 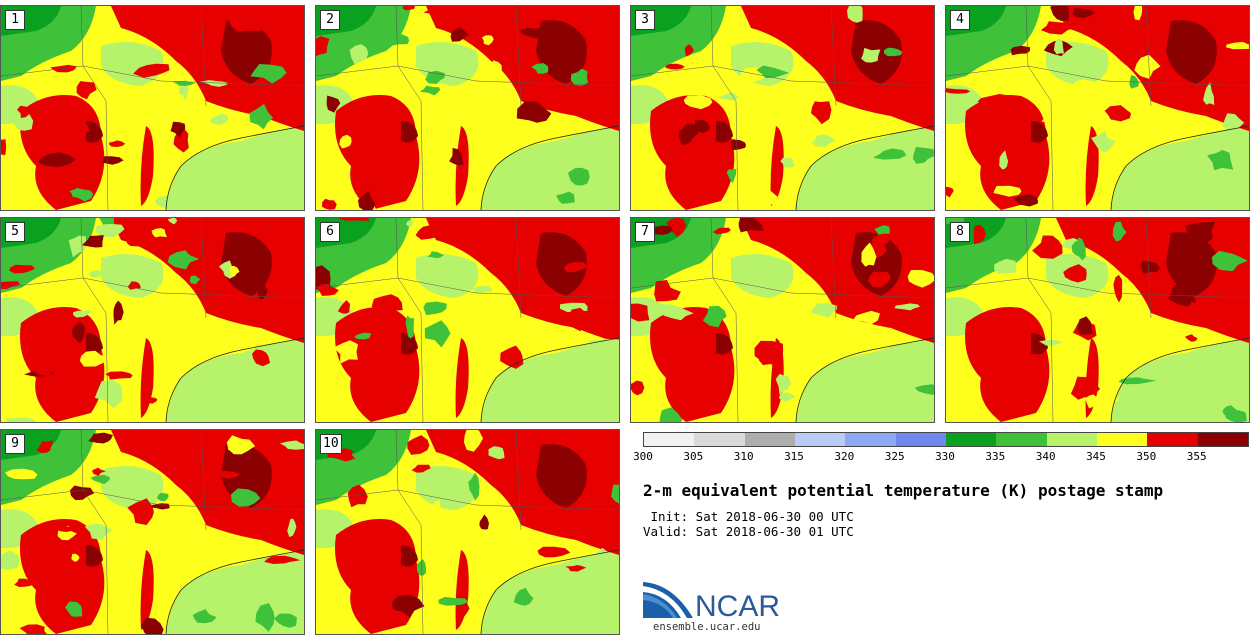 I want to click on member-panel-1: 1, so click(x=152, y=108).